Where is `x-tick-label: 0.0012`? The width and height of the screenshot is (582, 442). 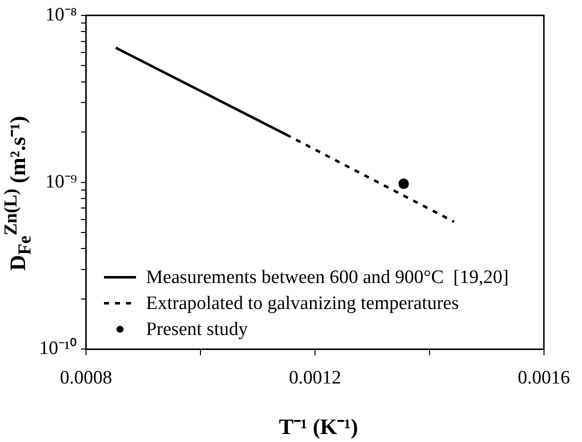
x-tick-label: 0.0012 is located at coordinates (315, 378).